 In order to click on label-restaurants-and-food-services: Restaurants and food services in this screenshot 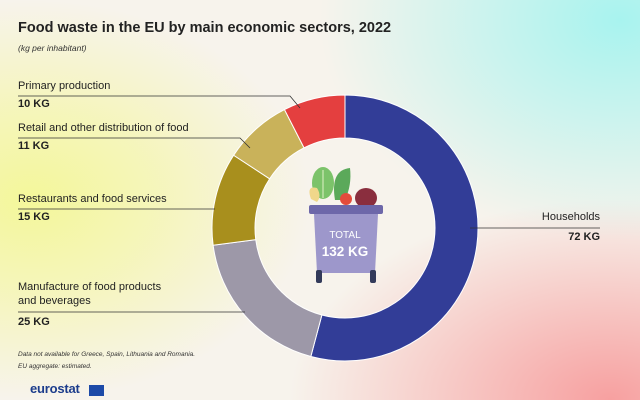, I will do `click(92, 199)`.